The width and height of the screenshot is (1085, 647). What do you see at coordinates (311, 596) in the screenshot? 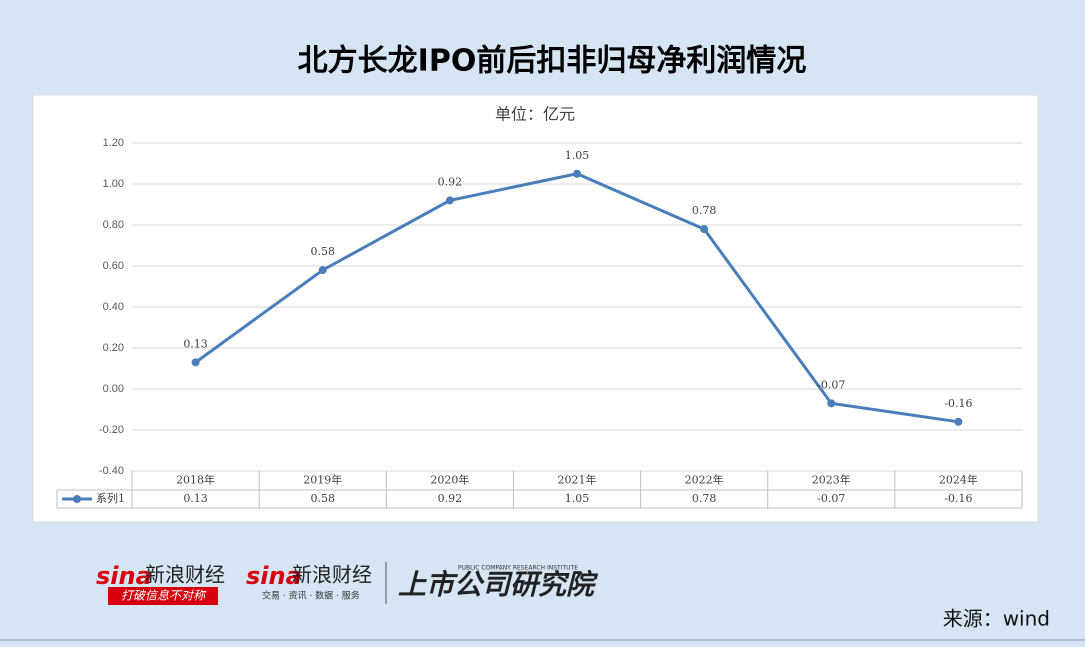
I see `logo-slogan: 交易 · 资讯 · 数据 · 服务` at bounding box center [311, 596].